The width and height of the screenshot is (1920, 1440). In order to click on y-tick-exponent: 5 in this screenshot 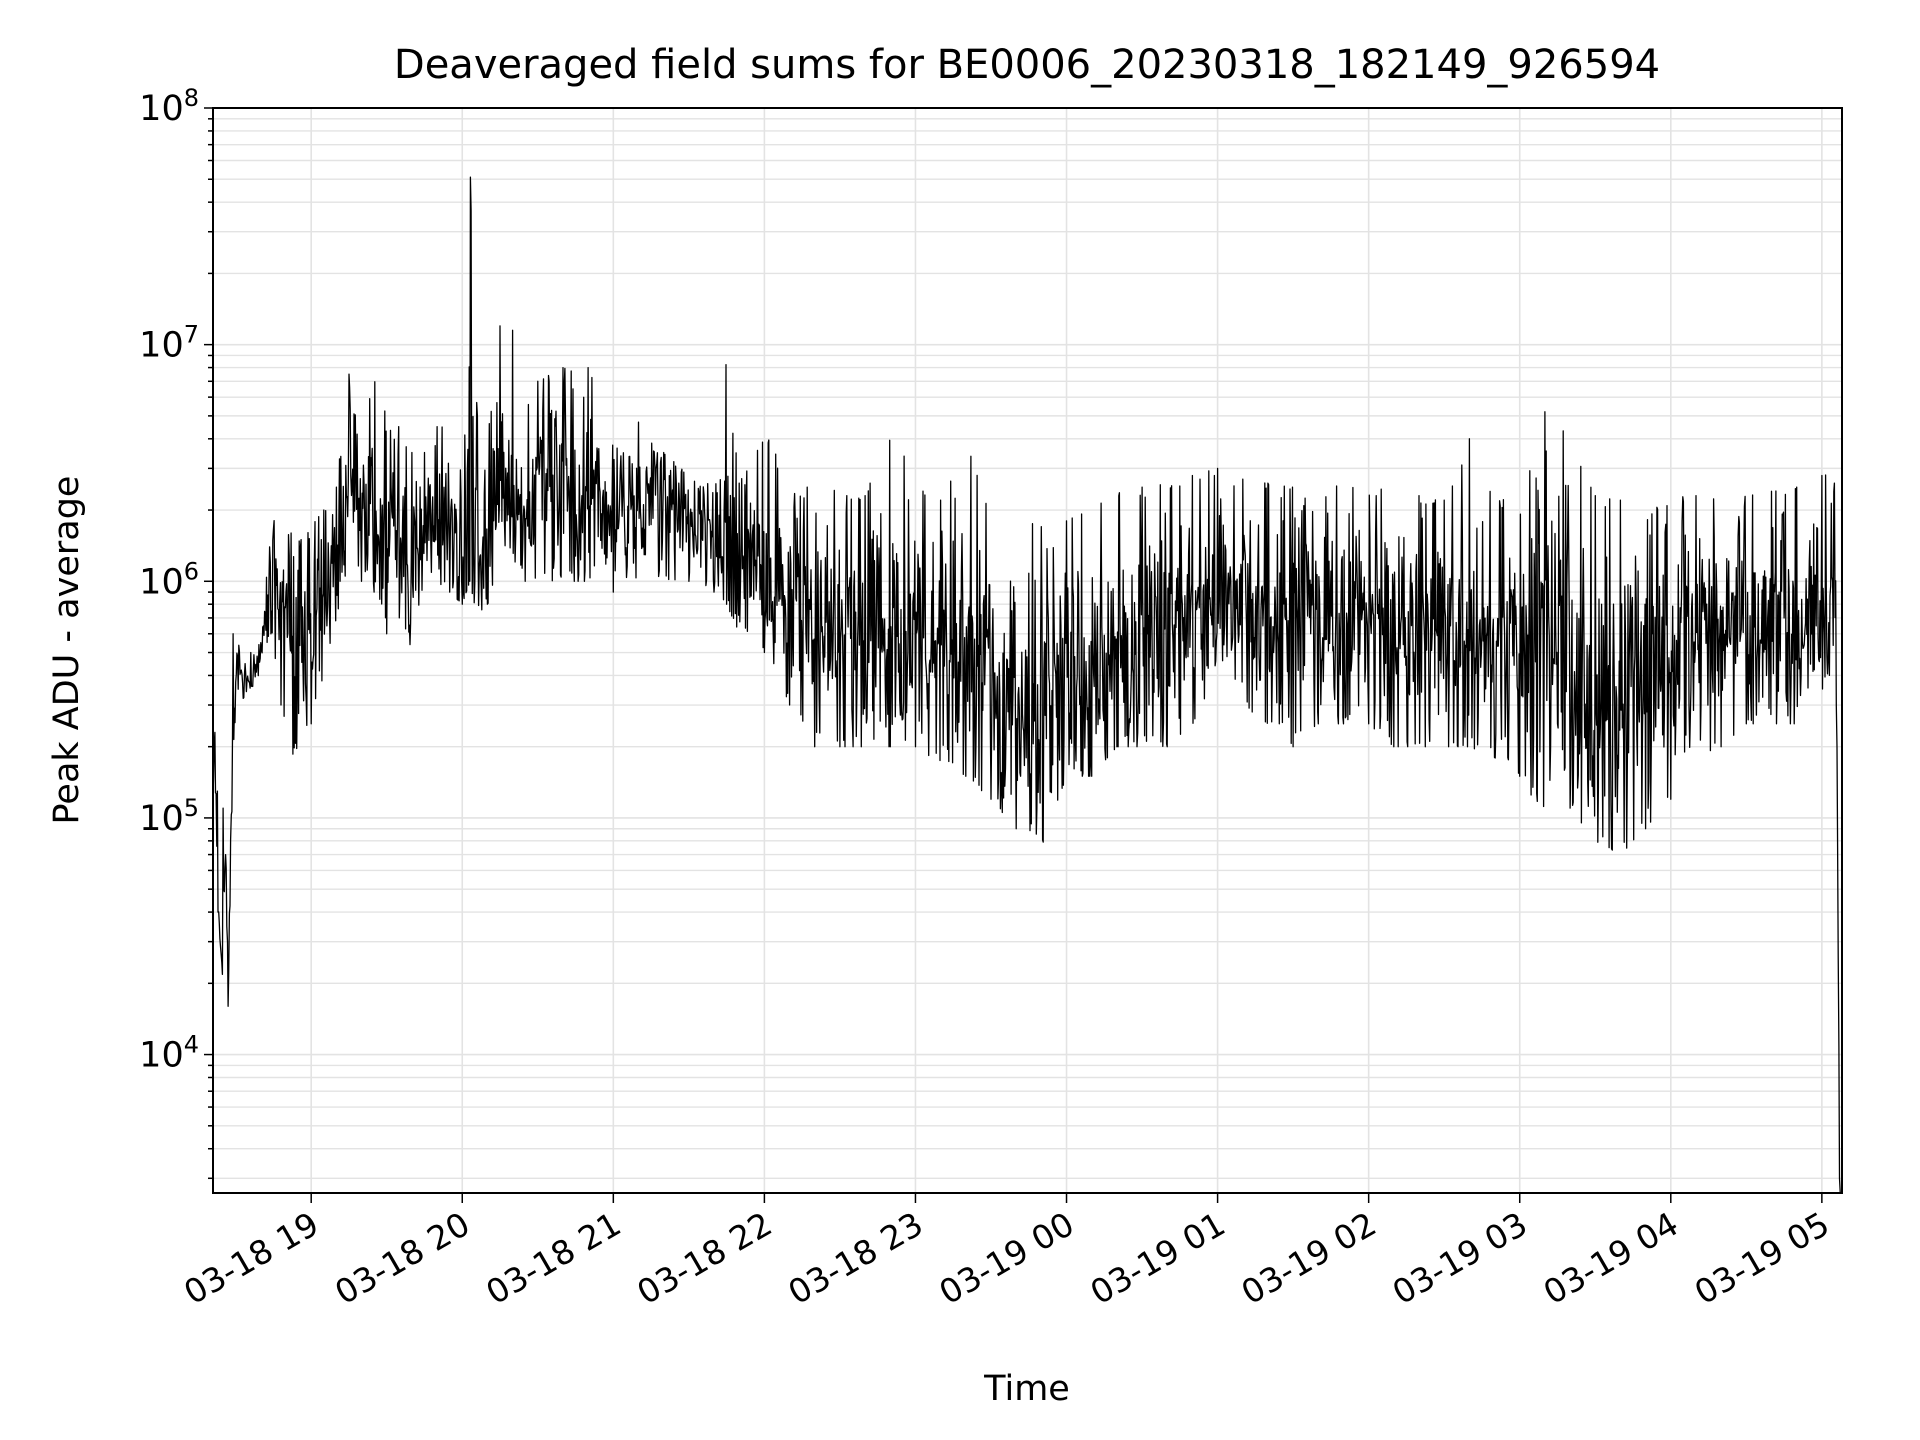, I will do `click(191, 808)`.